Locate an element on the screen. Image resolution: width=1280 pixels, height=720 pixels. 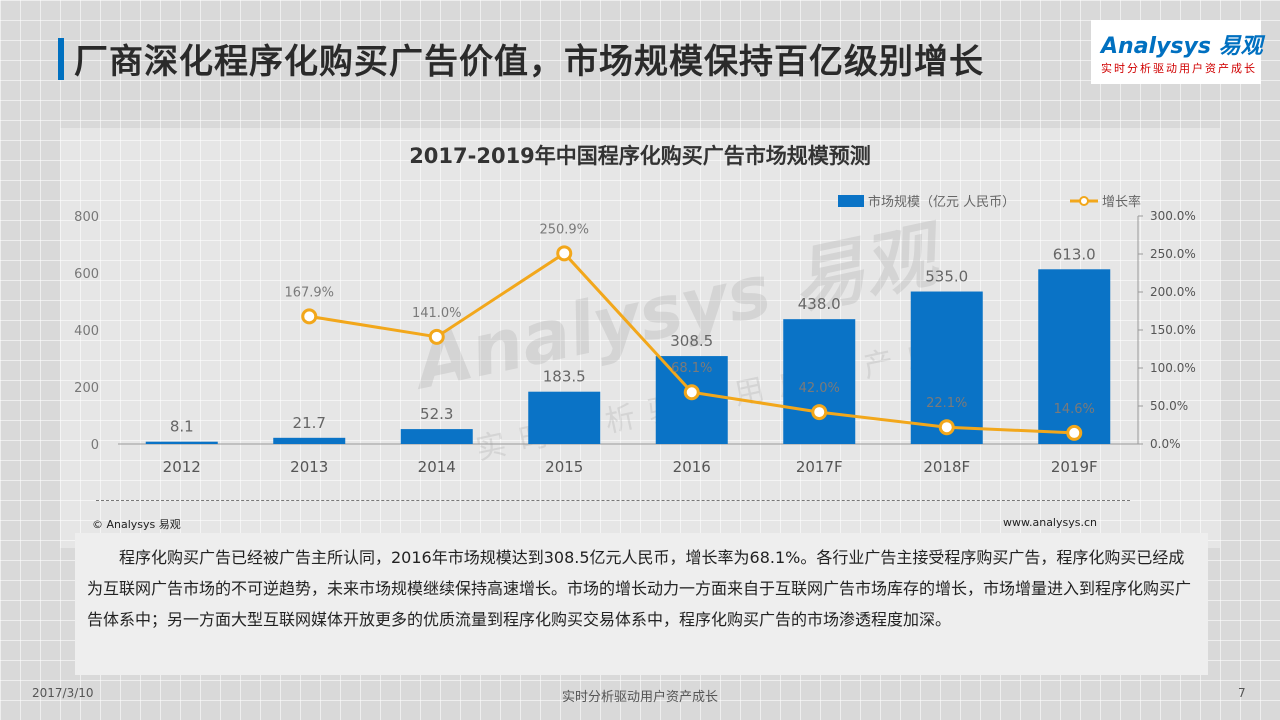
y-left-tick-label: 200 is located at coordinates (86, 388).